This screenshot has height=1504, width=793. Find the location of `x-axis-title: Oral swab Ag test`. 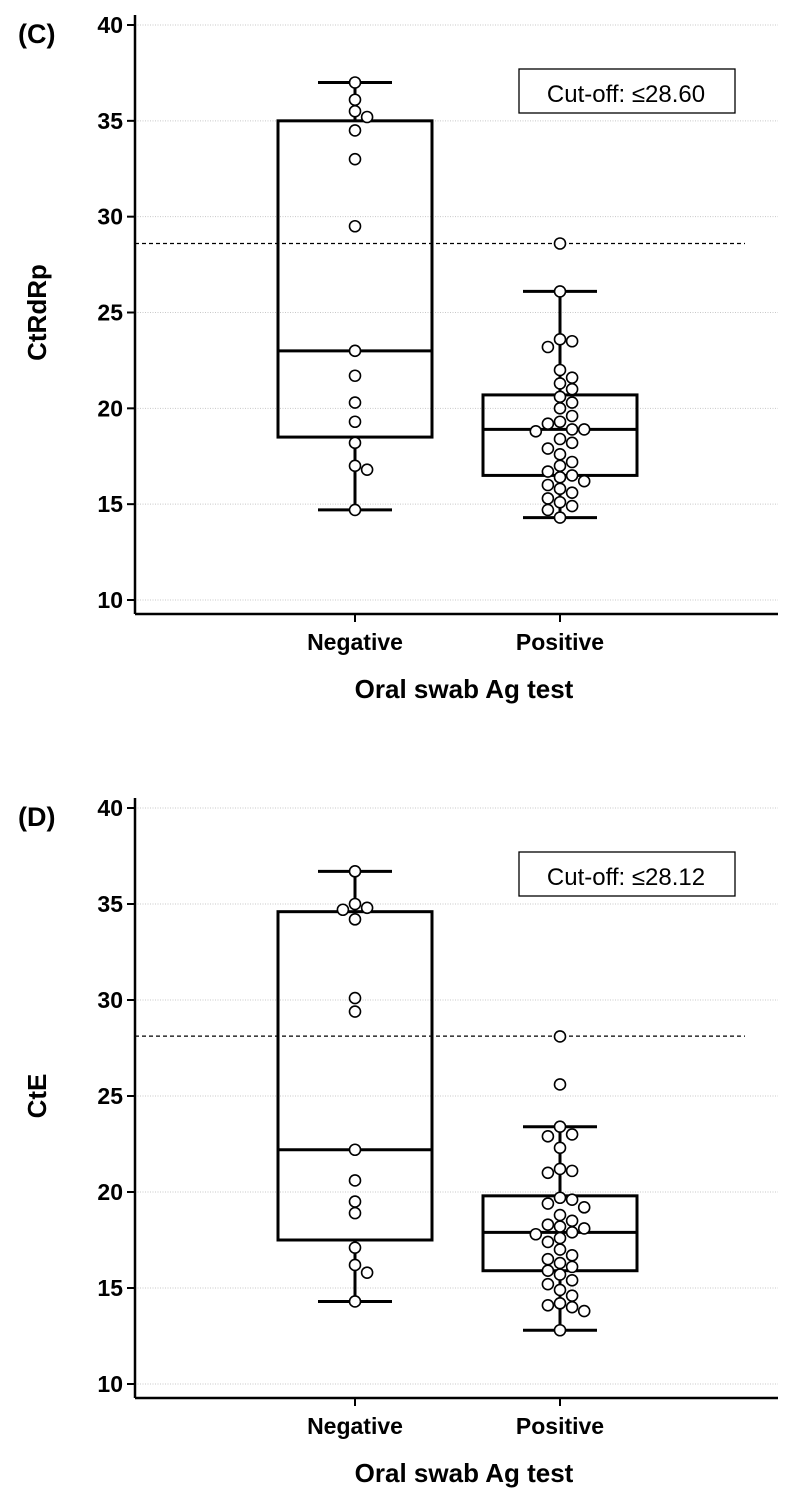

x-axis-title: Oral swab Ag test is located at coordinates (464, 1473).